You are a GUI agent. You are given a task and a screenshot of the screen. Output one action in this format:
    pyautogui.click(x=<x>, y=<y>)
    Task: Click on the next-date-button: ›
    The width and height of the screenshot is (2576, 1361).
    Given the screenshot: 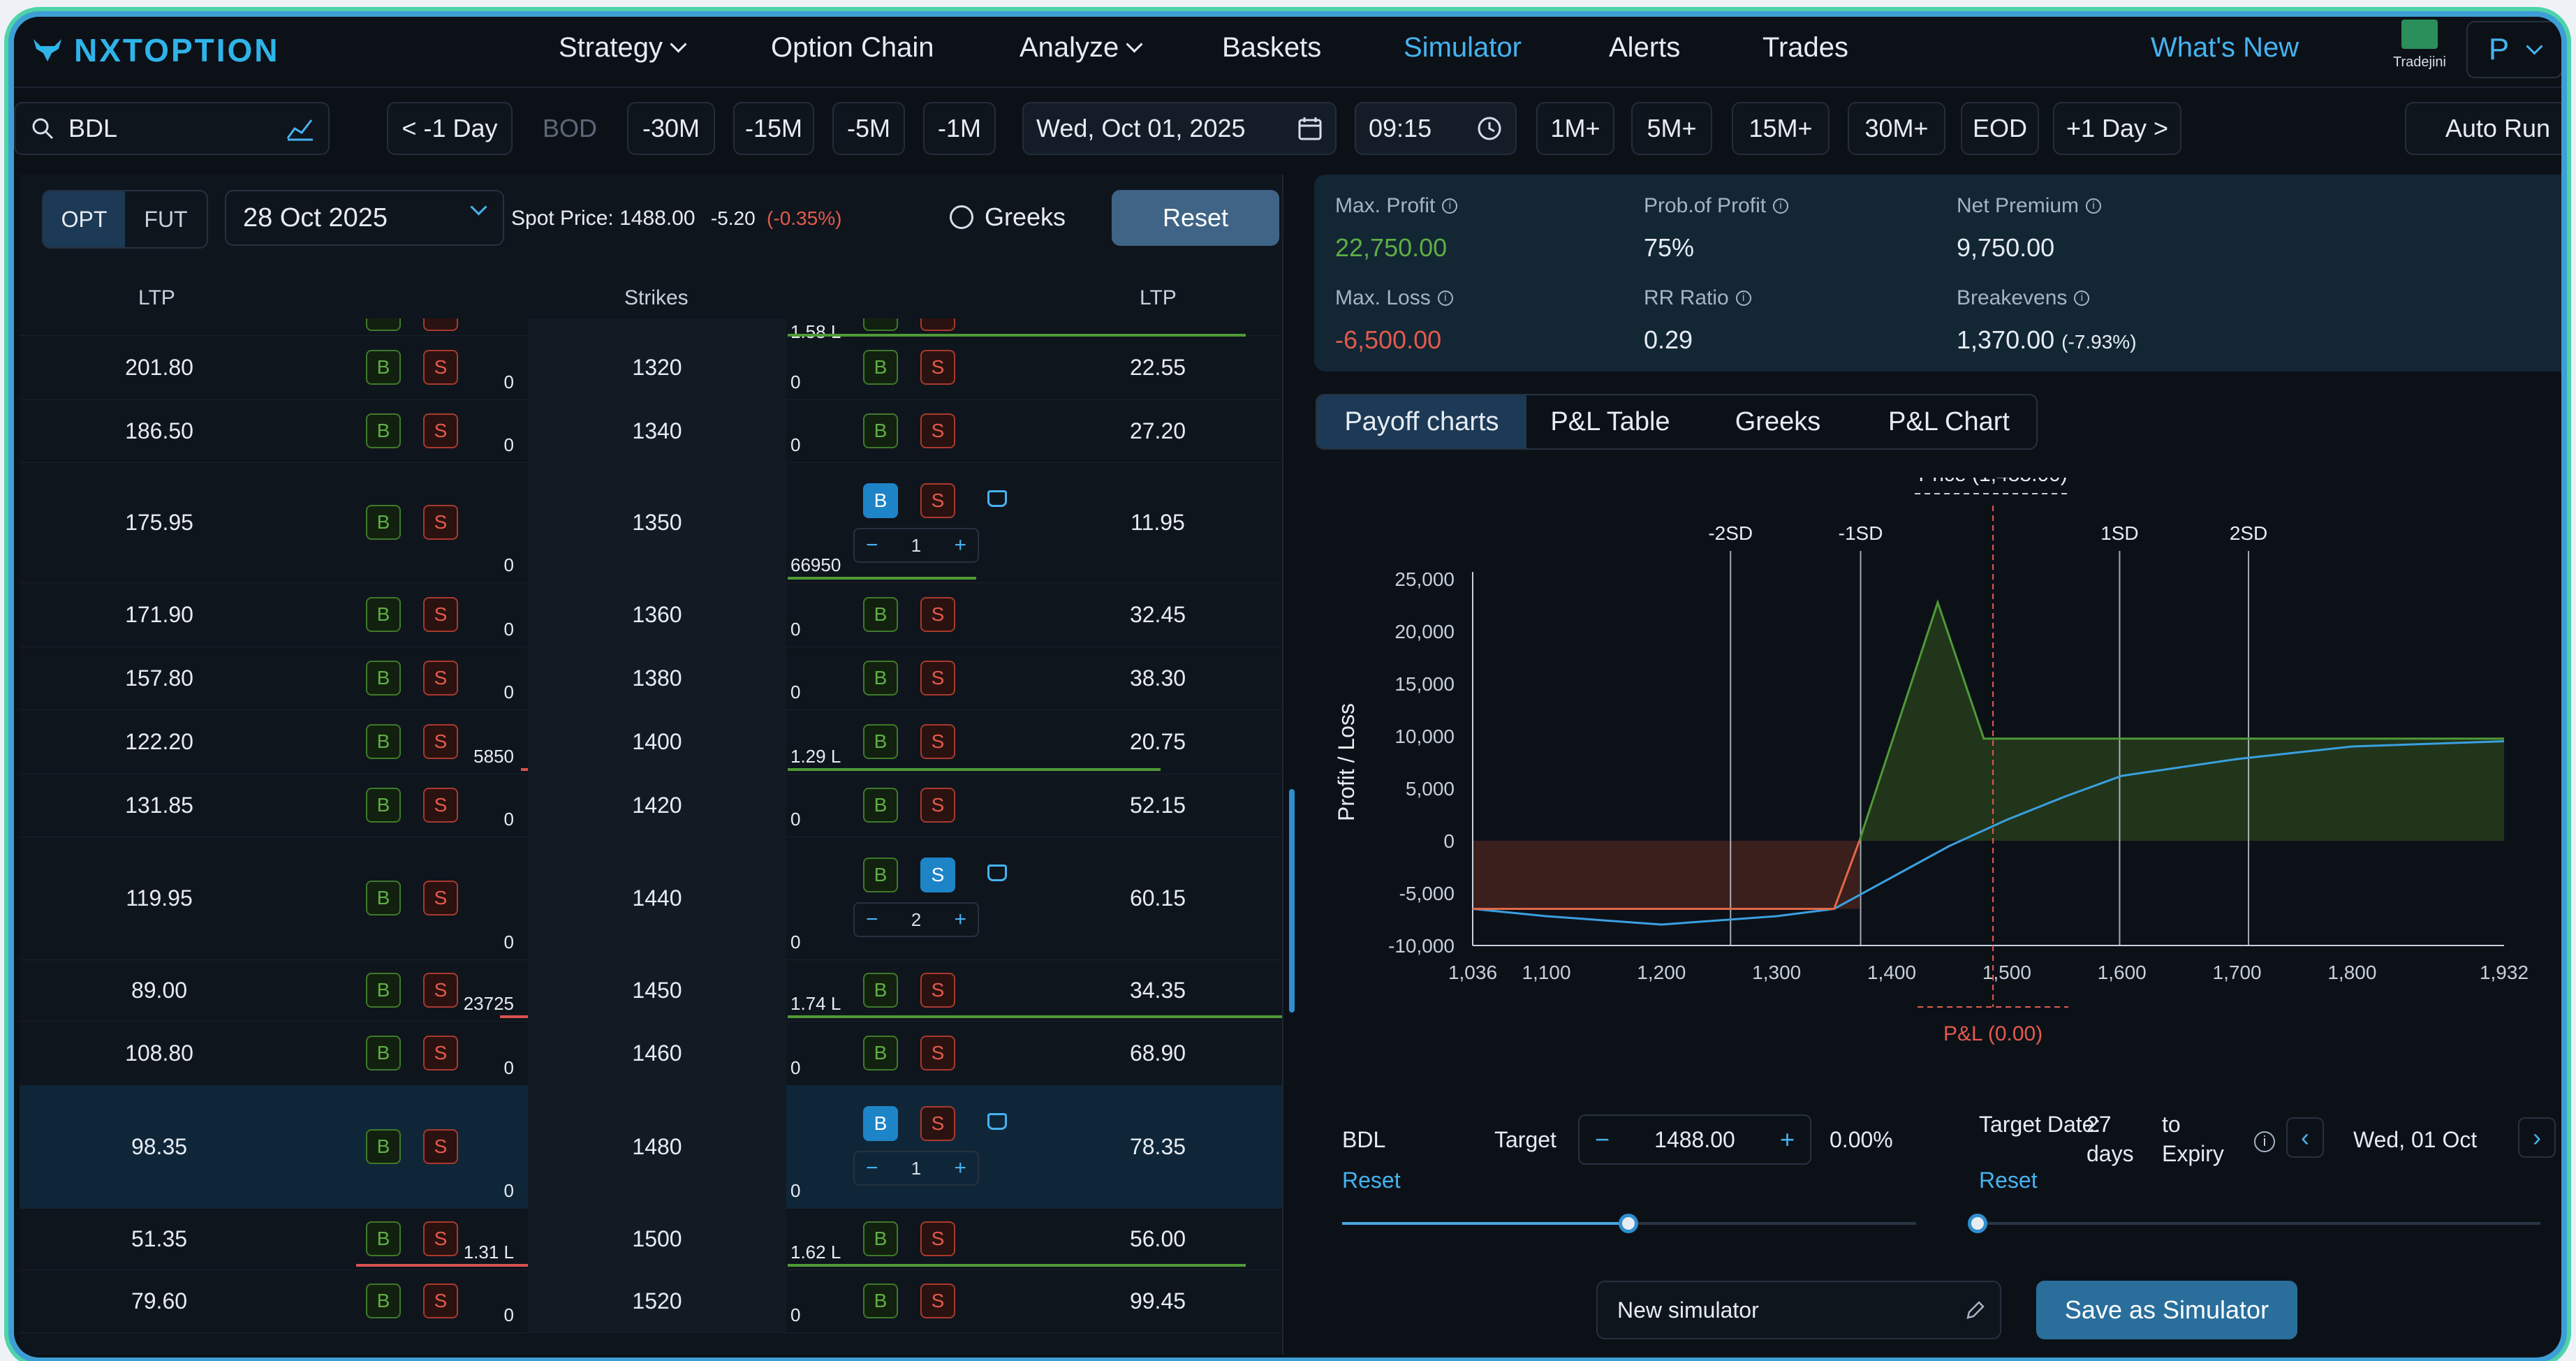 What is the action you would take?
    pyautogui.click(x=2537, y=1137)
    